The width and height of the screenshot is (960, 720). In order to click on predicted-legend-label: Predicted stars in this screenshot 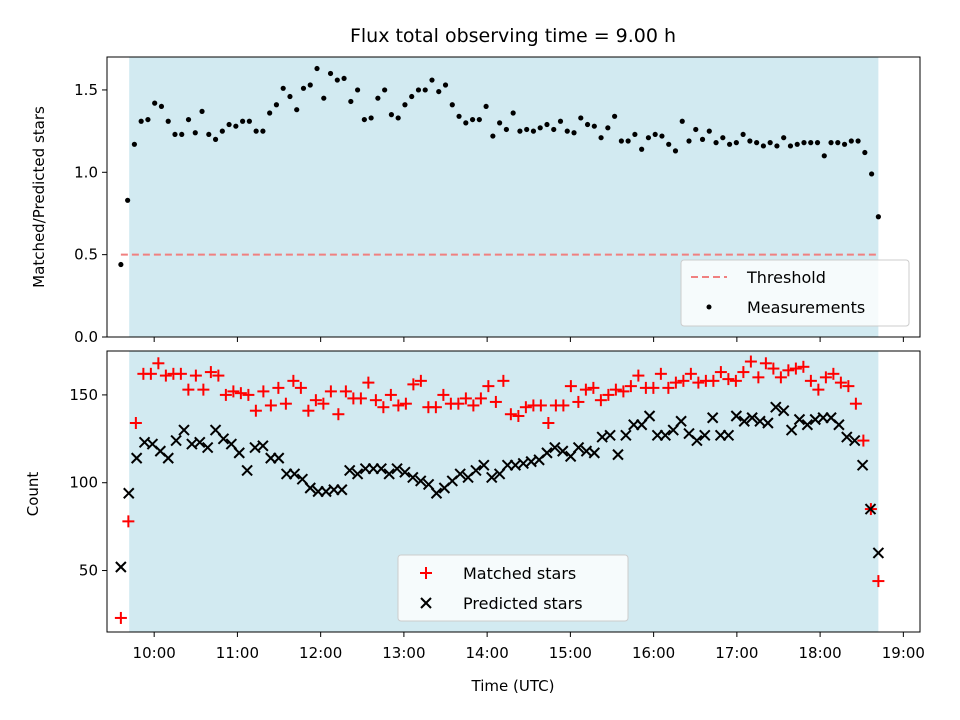, I will do `click(523, 603)`.